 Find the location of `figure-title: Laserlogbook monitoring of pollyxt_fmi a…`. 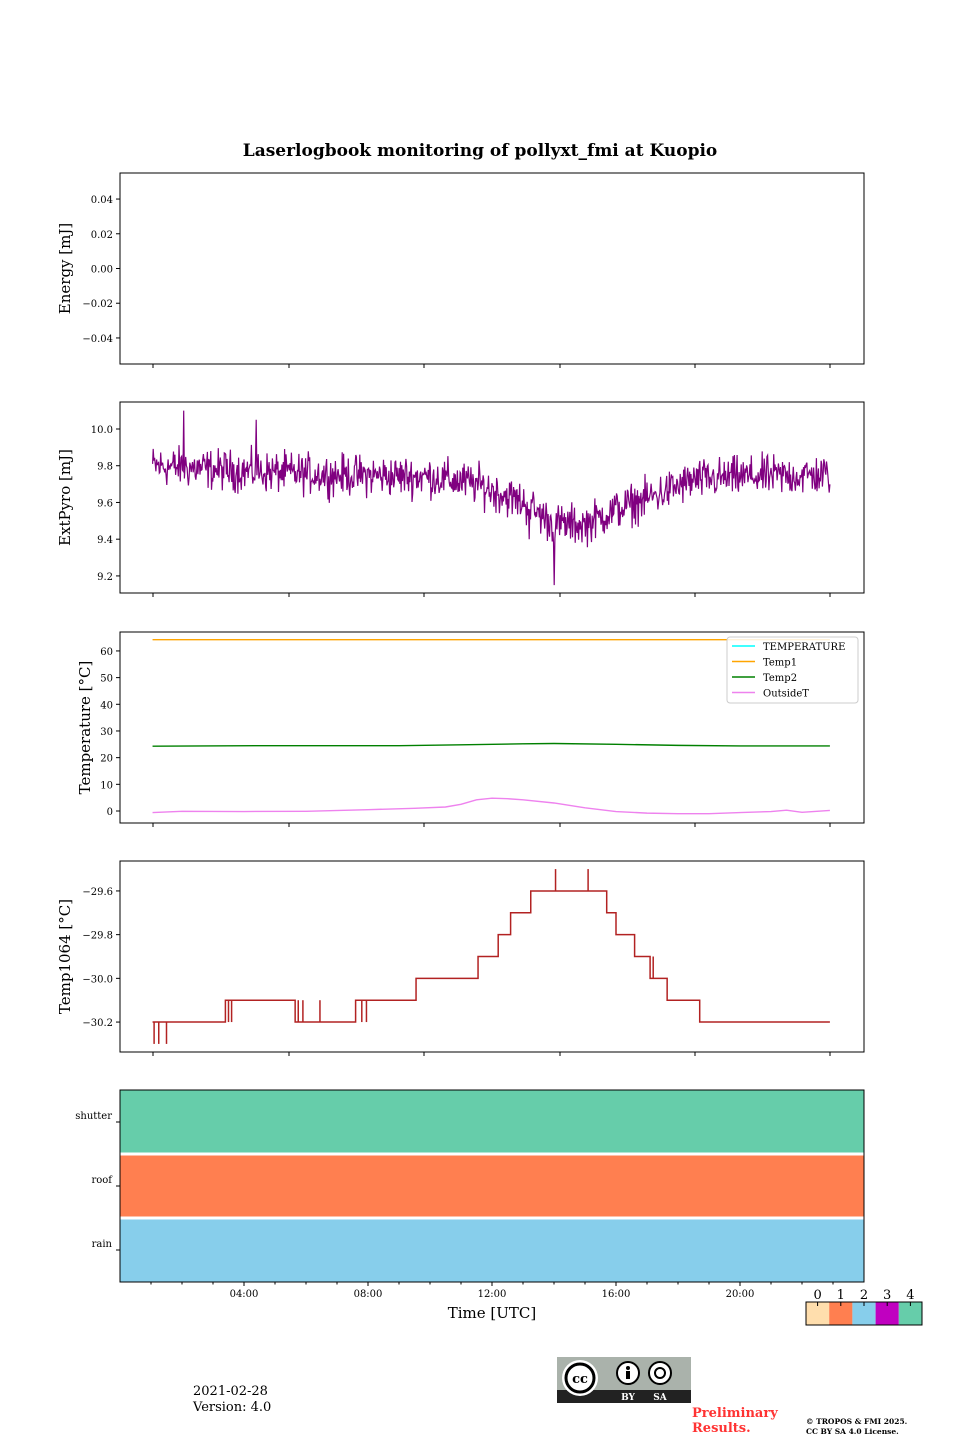

figure-title: Laserlogbook monitoring of pollyxt_fmi a… is located at coordinates (480, 151).